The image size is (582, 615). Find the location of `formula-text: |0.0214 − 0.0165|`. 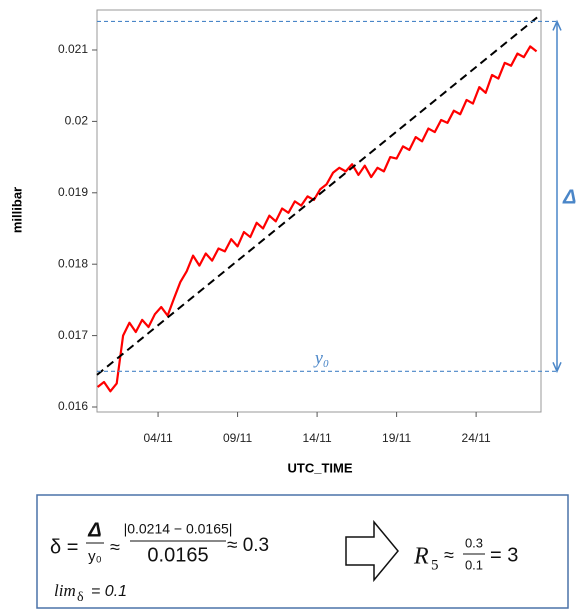

formula-text: |0.0214 − 0.0165| is located at coordinates (178, 529).